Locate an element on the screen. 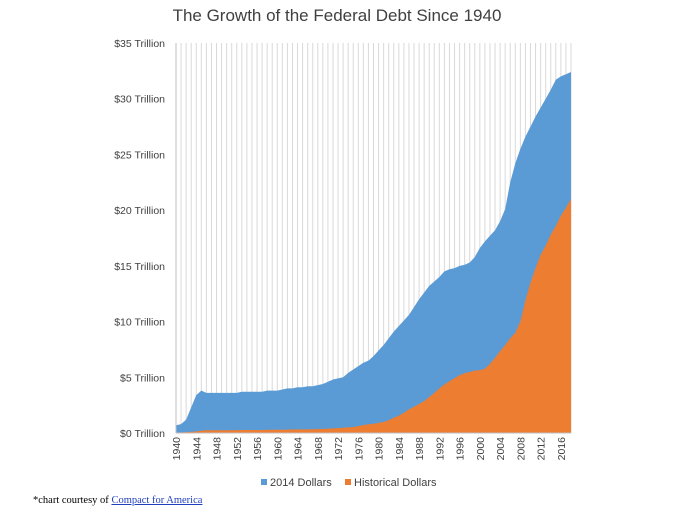  x-tick-label: 1964 is located at coordinates (299, 449).